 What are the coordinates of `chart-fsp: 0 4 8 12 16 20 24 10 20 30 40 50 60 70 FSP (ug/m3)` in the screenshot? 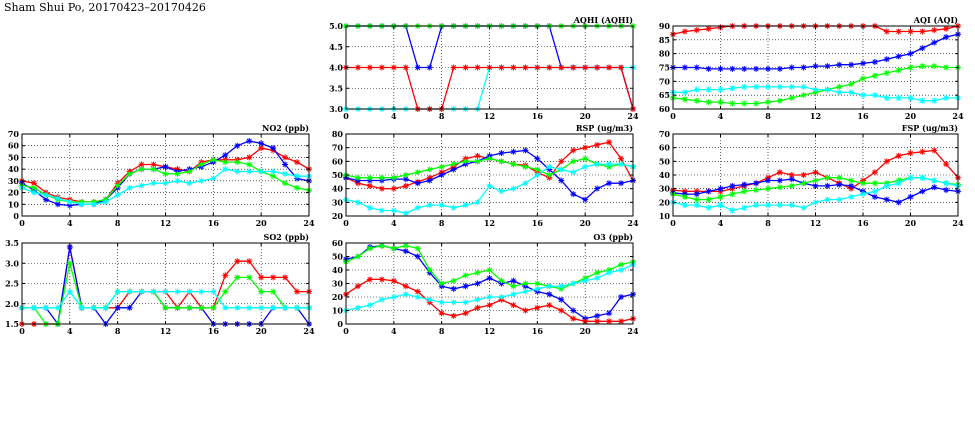 It's located at (811, 175).